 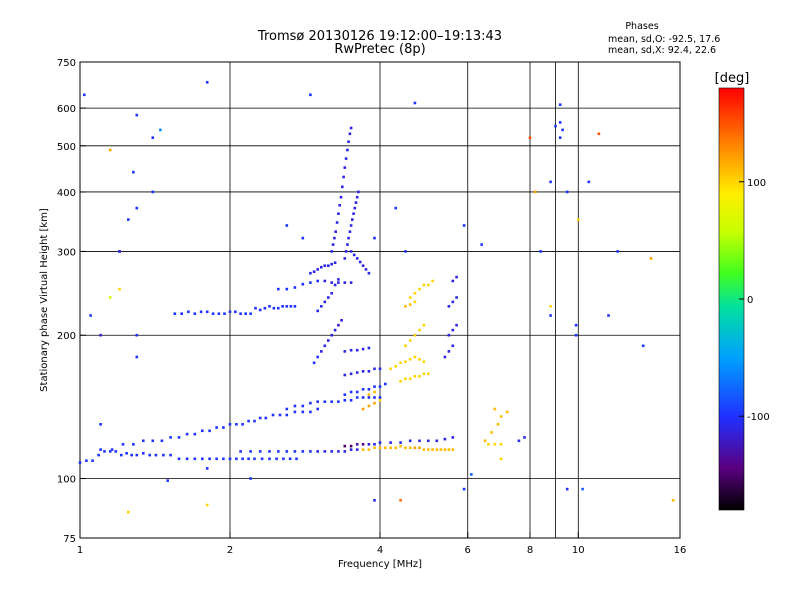 I want to click on x-tick-label: 8, so click(x=530, y=550).